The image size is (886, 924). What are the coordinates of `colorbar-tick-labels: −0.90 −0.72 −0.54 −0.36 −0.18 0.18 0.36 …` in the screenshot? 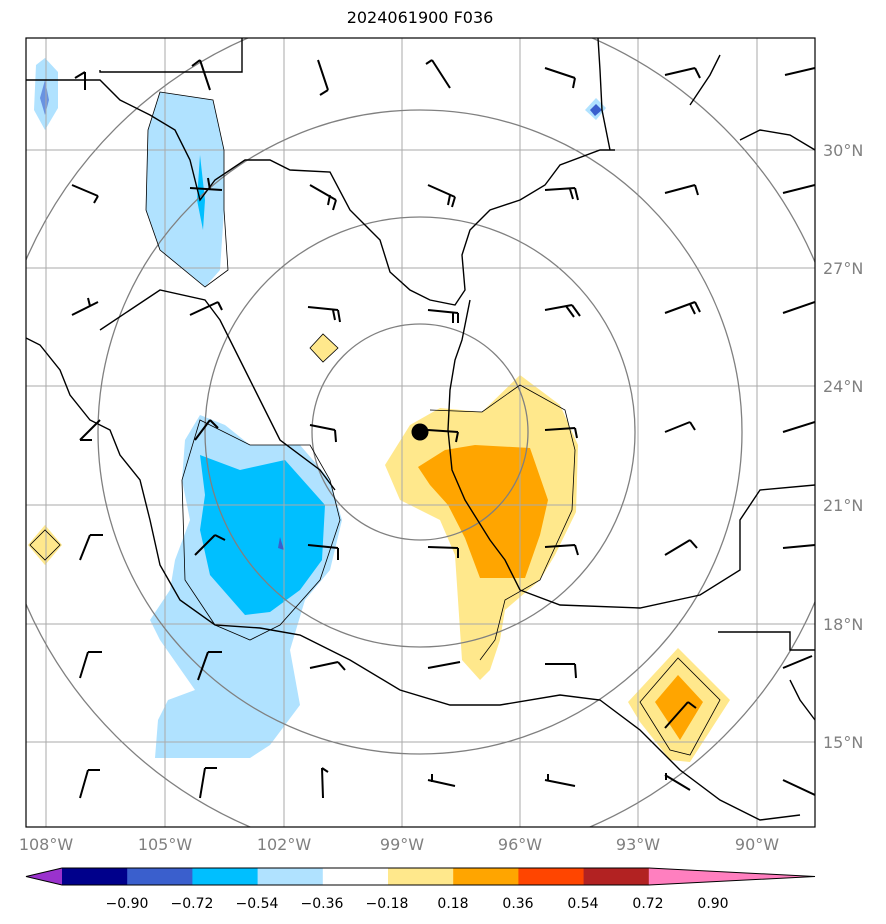 It's located at (417, 904).